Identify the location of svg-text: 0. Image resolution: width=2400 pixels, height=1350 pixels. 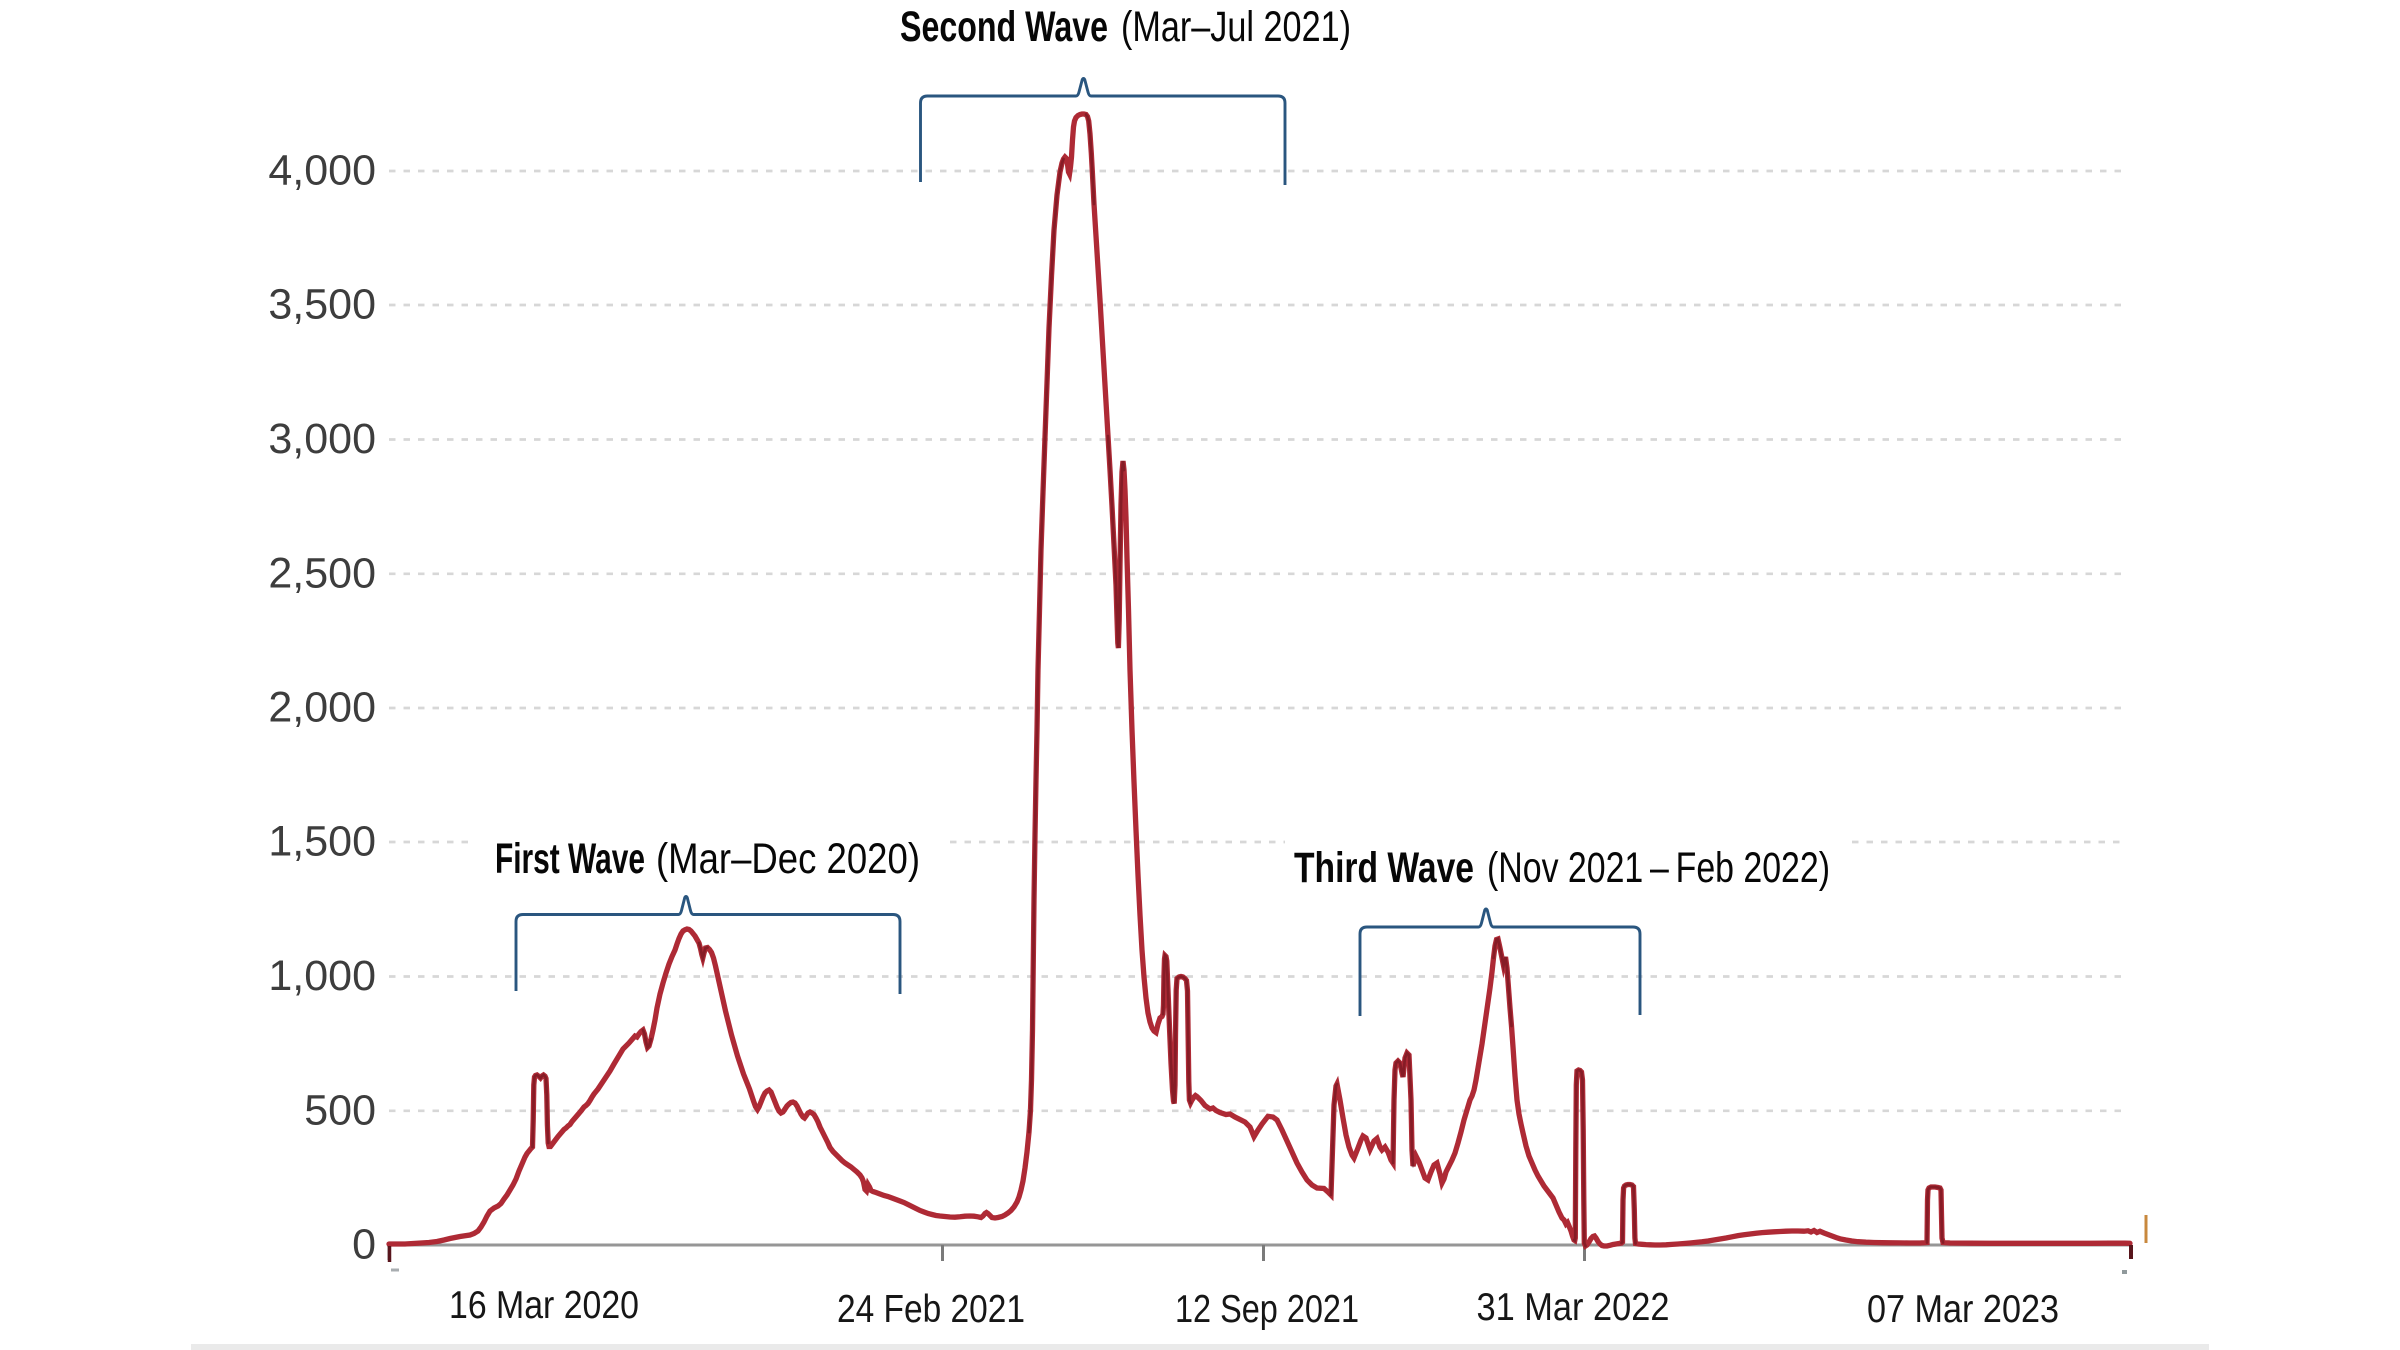
(364, 1245).